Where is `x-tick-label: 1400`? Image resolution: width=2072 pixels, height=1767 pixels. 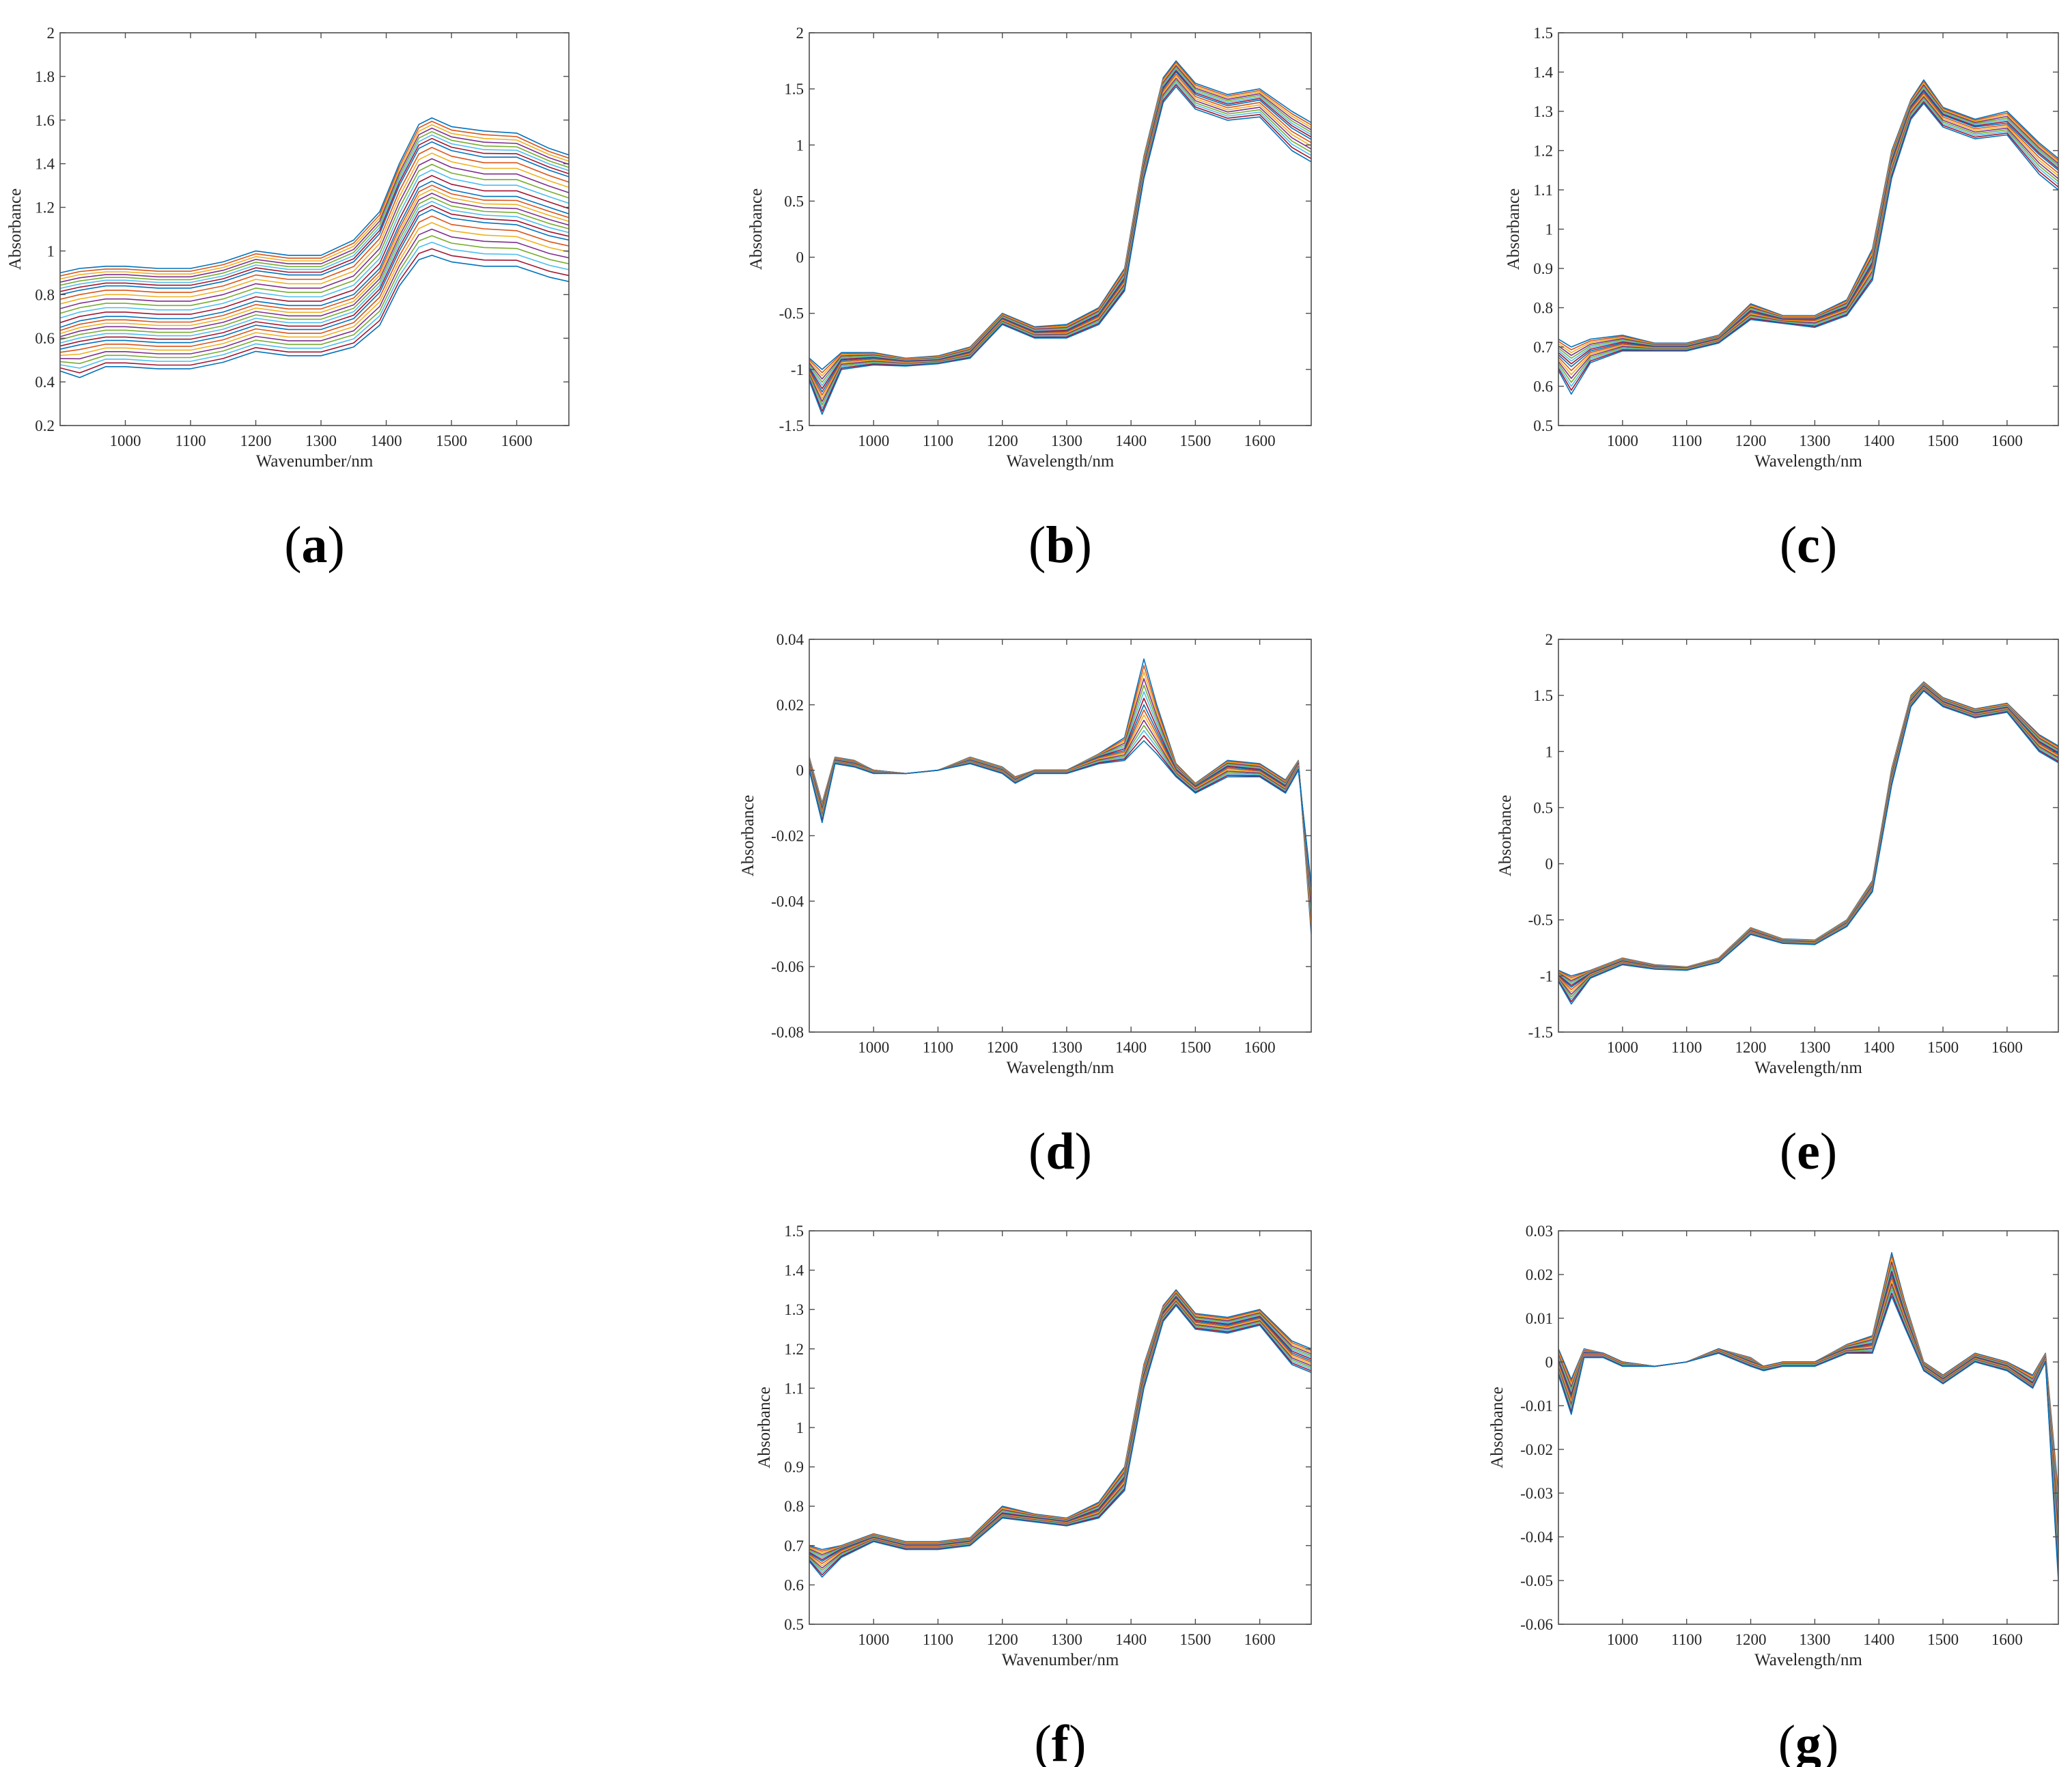 x-tick-label: 1400 is located at coordinates (1131, 440).